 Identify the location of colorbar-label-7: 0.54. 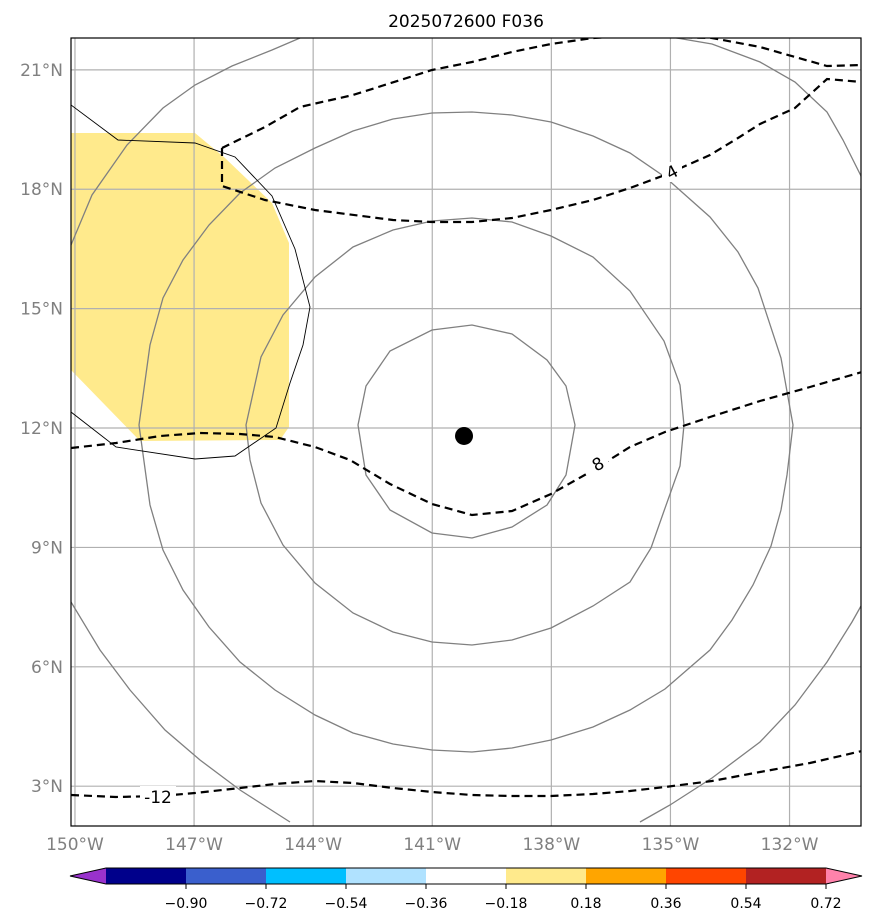
(745, 904).